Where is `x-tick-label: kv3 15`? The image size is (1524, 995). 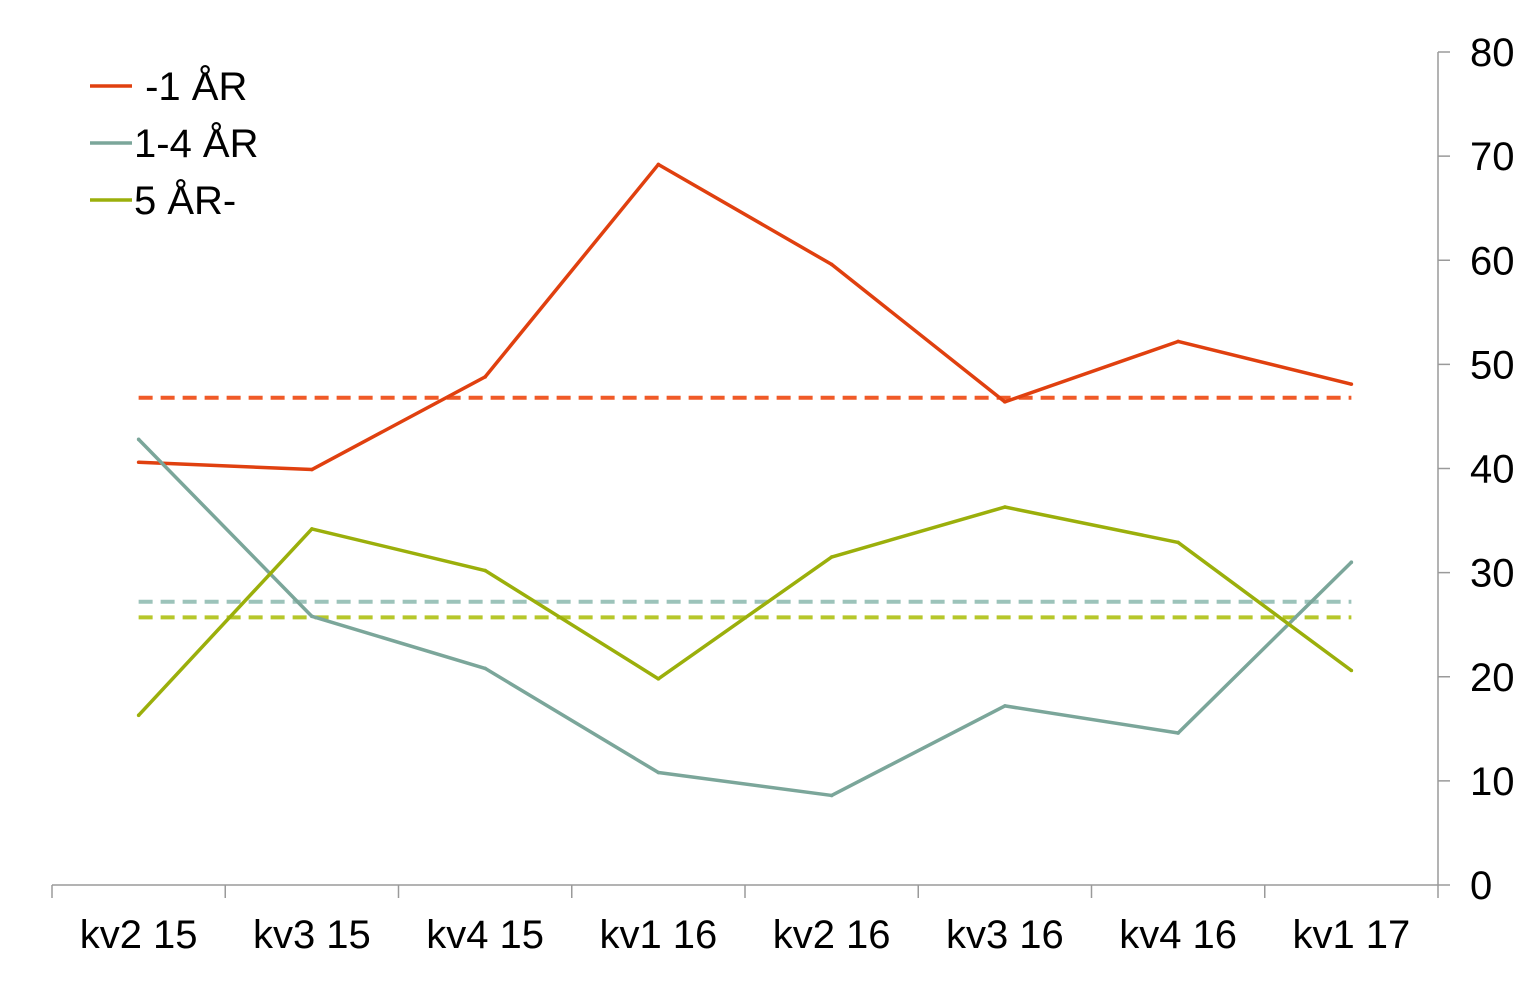
x-tick-label: kv3 15 is located at coordinates (312, 935).